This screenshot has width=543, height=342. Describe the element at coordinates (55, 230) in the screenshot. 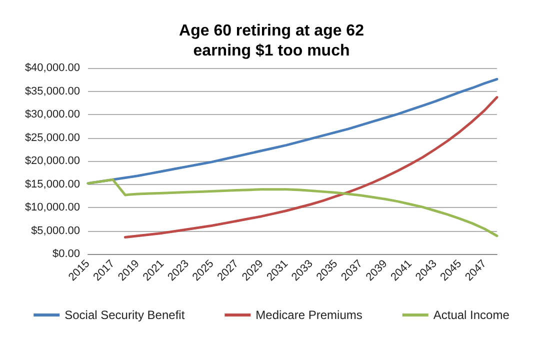

I see `y-tick-label: $5,000.00` at that location.